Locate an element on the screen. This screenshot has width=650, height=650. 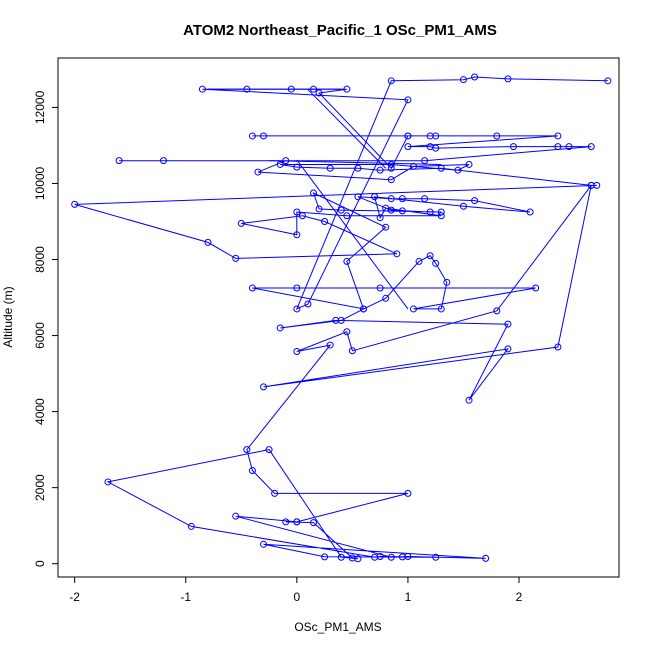
chart-title: ATOM2 Northeast_Pacific_1 OSc_PM1_AMS is located at coordinates (340, 30).